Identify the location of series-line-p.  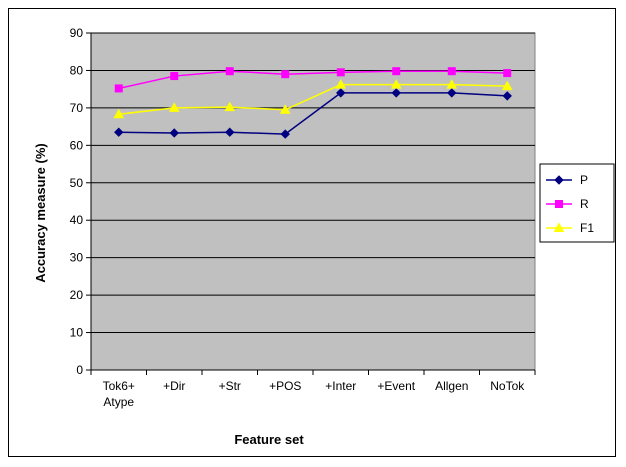
(313, 113).